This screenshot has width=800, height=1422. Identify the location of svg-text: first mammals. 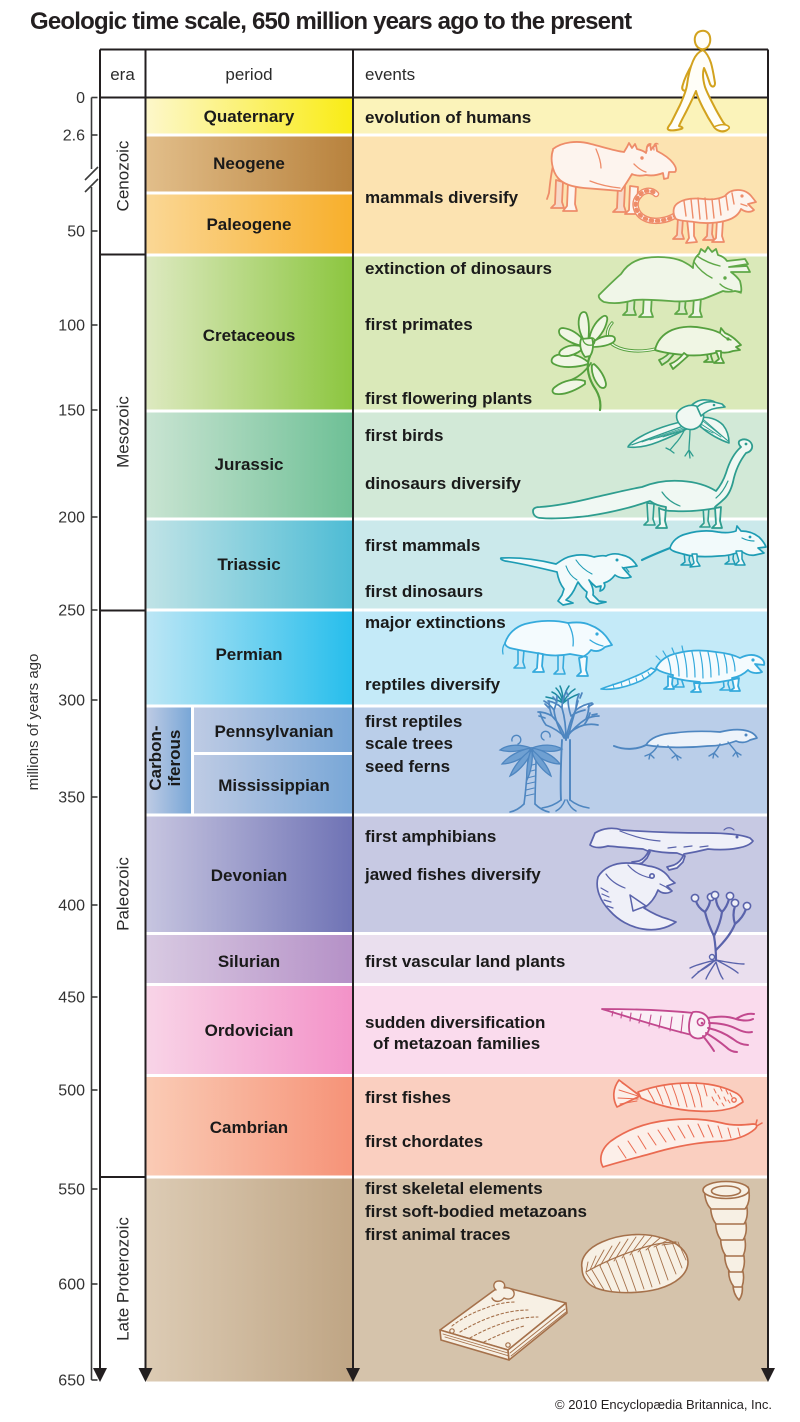
(422, 545).